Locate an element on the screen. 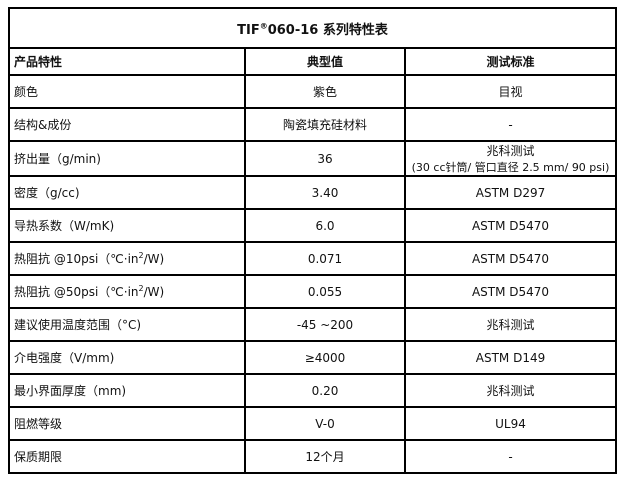 The width and height of the screenshot is (619, 482). standard-text: ASTM D149 is located at coordinates (510, 357).